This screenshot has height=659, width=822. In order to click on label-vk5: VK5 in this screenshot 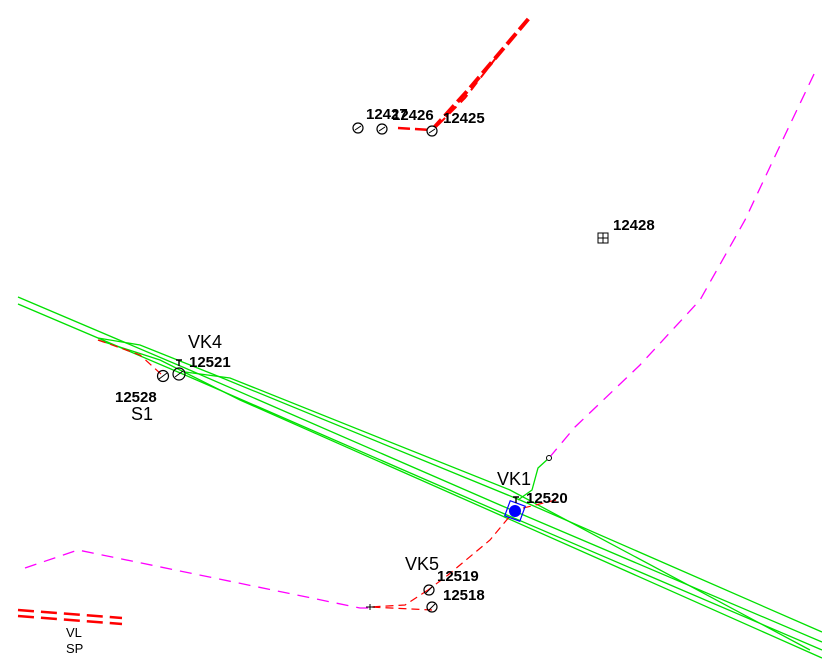, I will do `click(422, 564)`.